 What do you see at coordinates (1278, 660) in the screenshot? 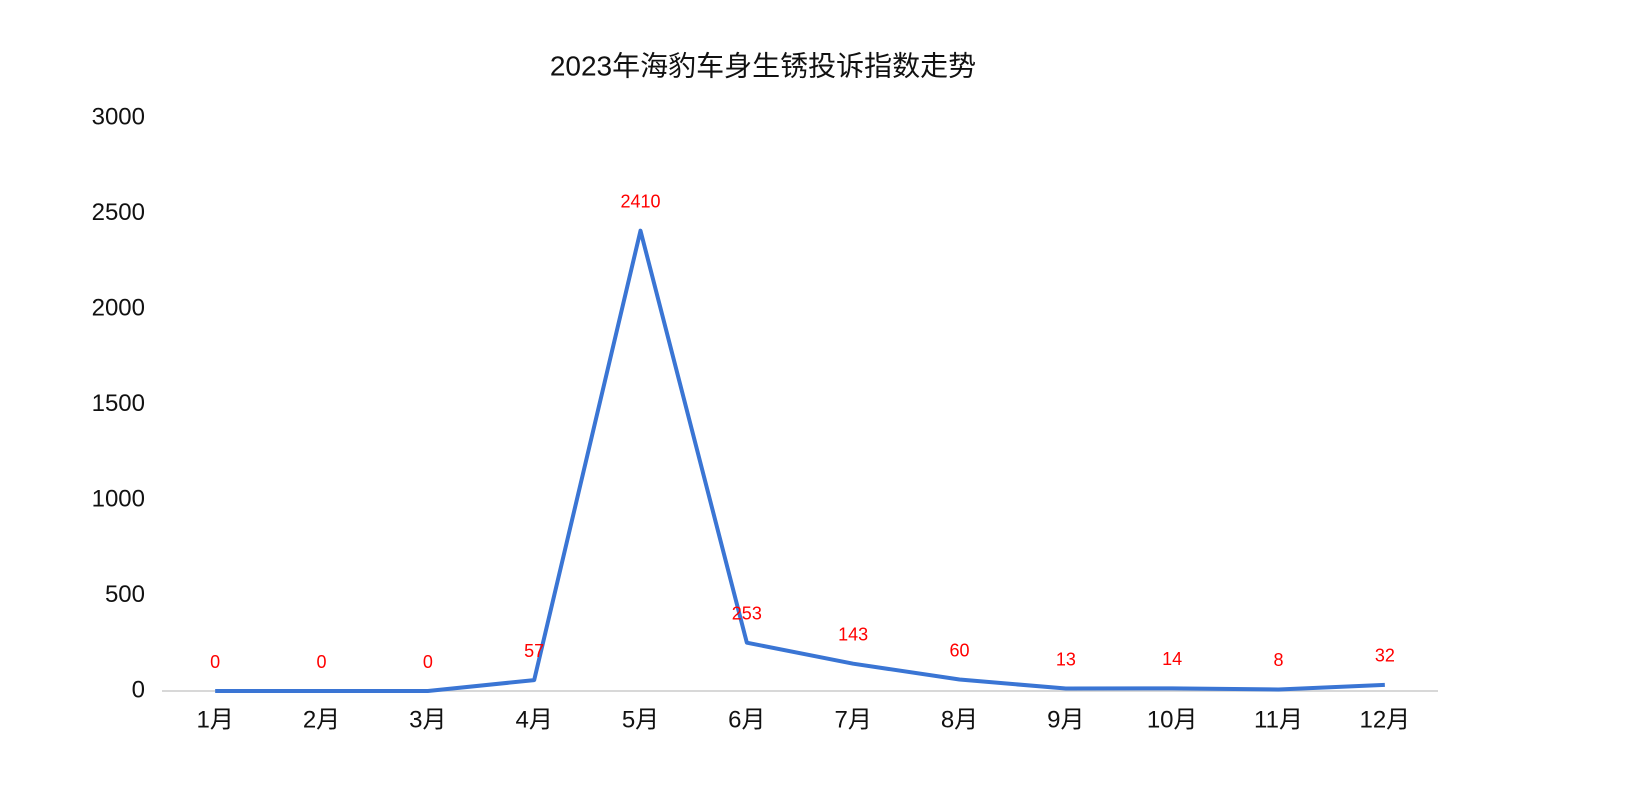
I see `data-label: 8` at bounding box center [1278, 660].